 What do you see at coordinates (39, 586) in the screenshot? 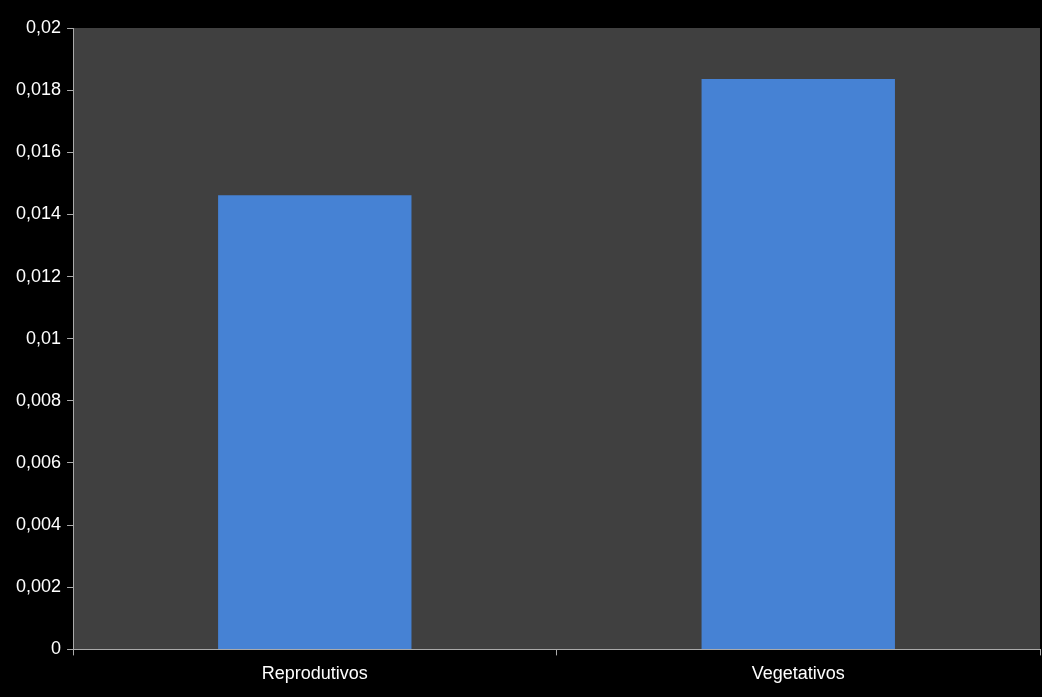
I see `y-tick-label: 0,002` at bounding box center [39, 586].